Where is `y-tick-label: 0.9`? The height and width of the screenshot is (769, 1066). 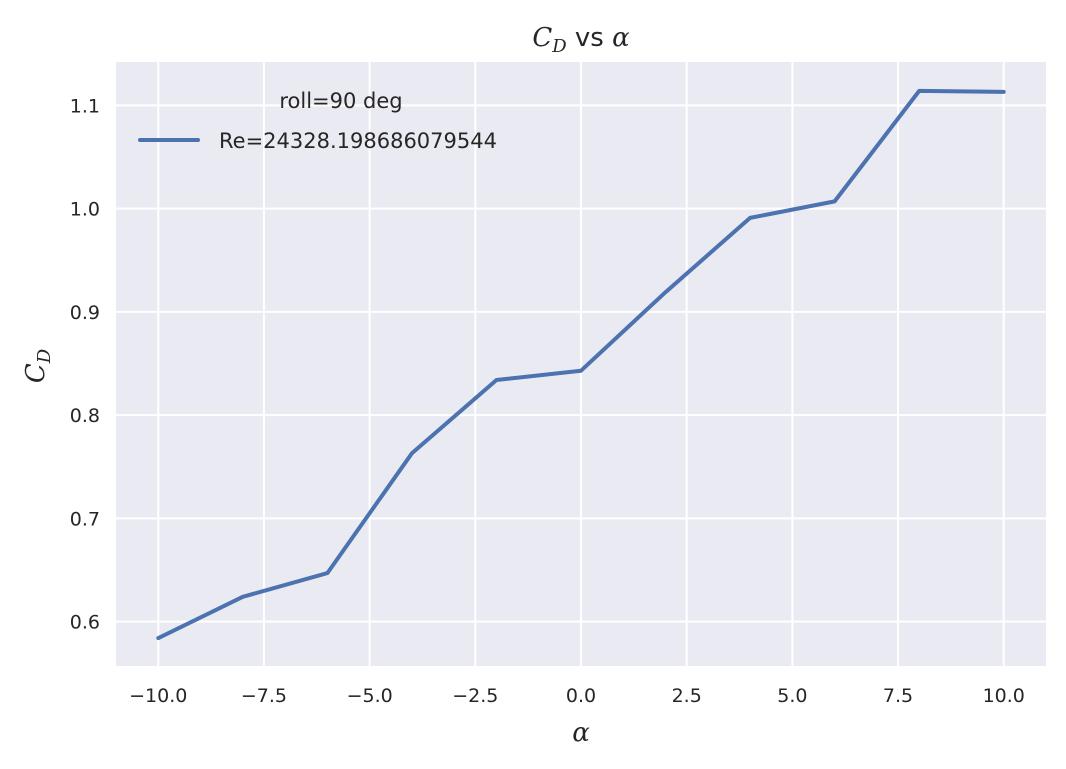
y-tick-label: 0.9 is located at coordinates (85, 313).